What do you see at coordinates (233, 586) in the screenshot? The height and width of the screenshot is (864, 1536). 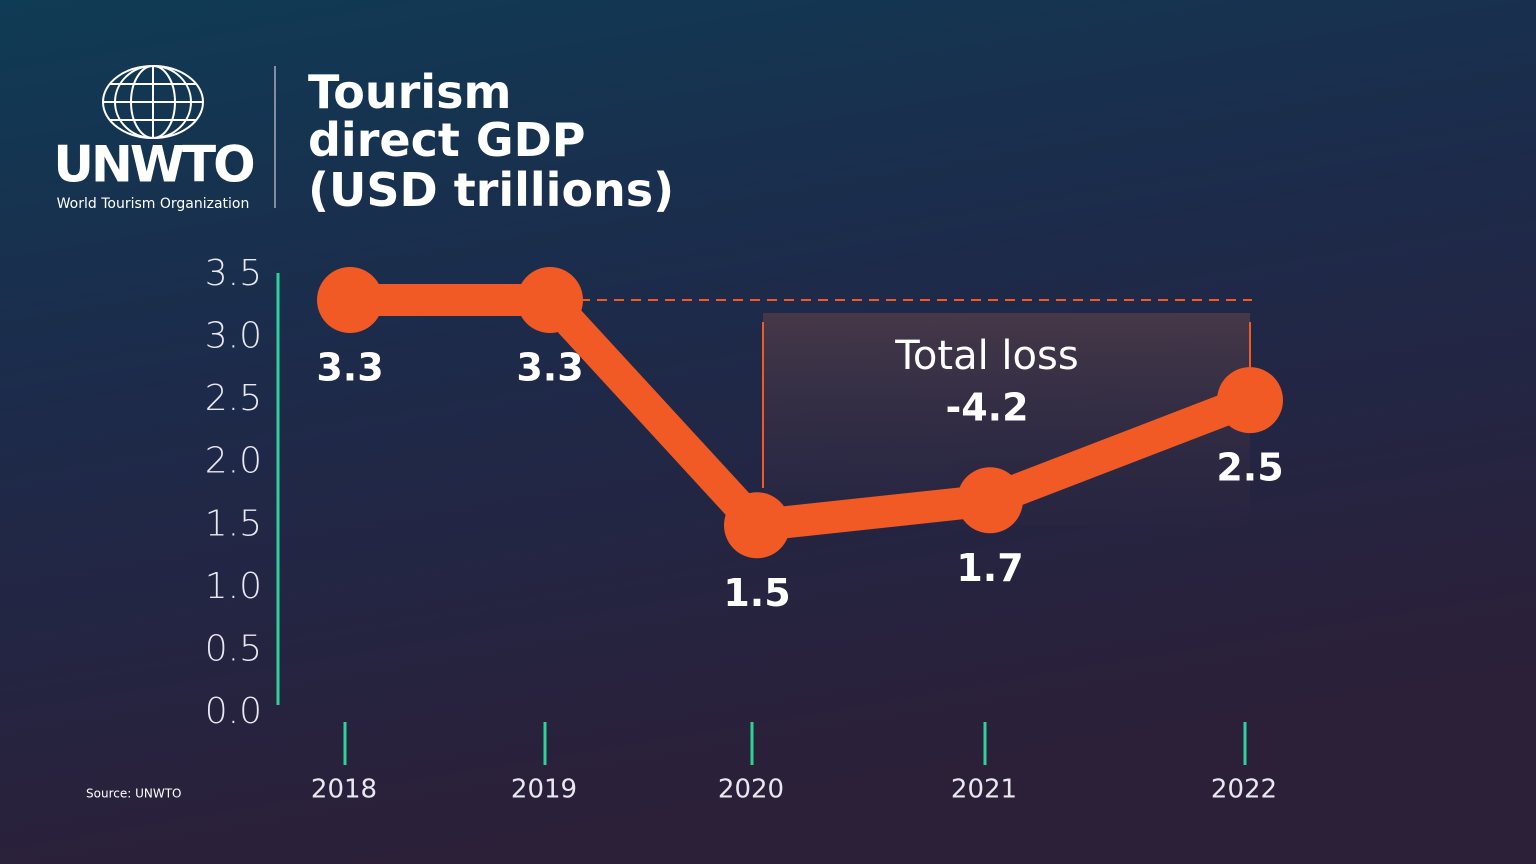 I see `y-tick-label: 1.0` at bounding box center [233, 586].